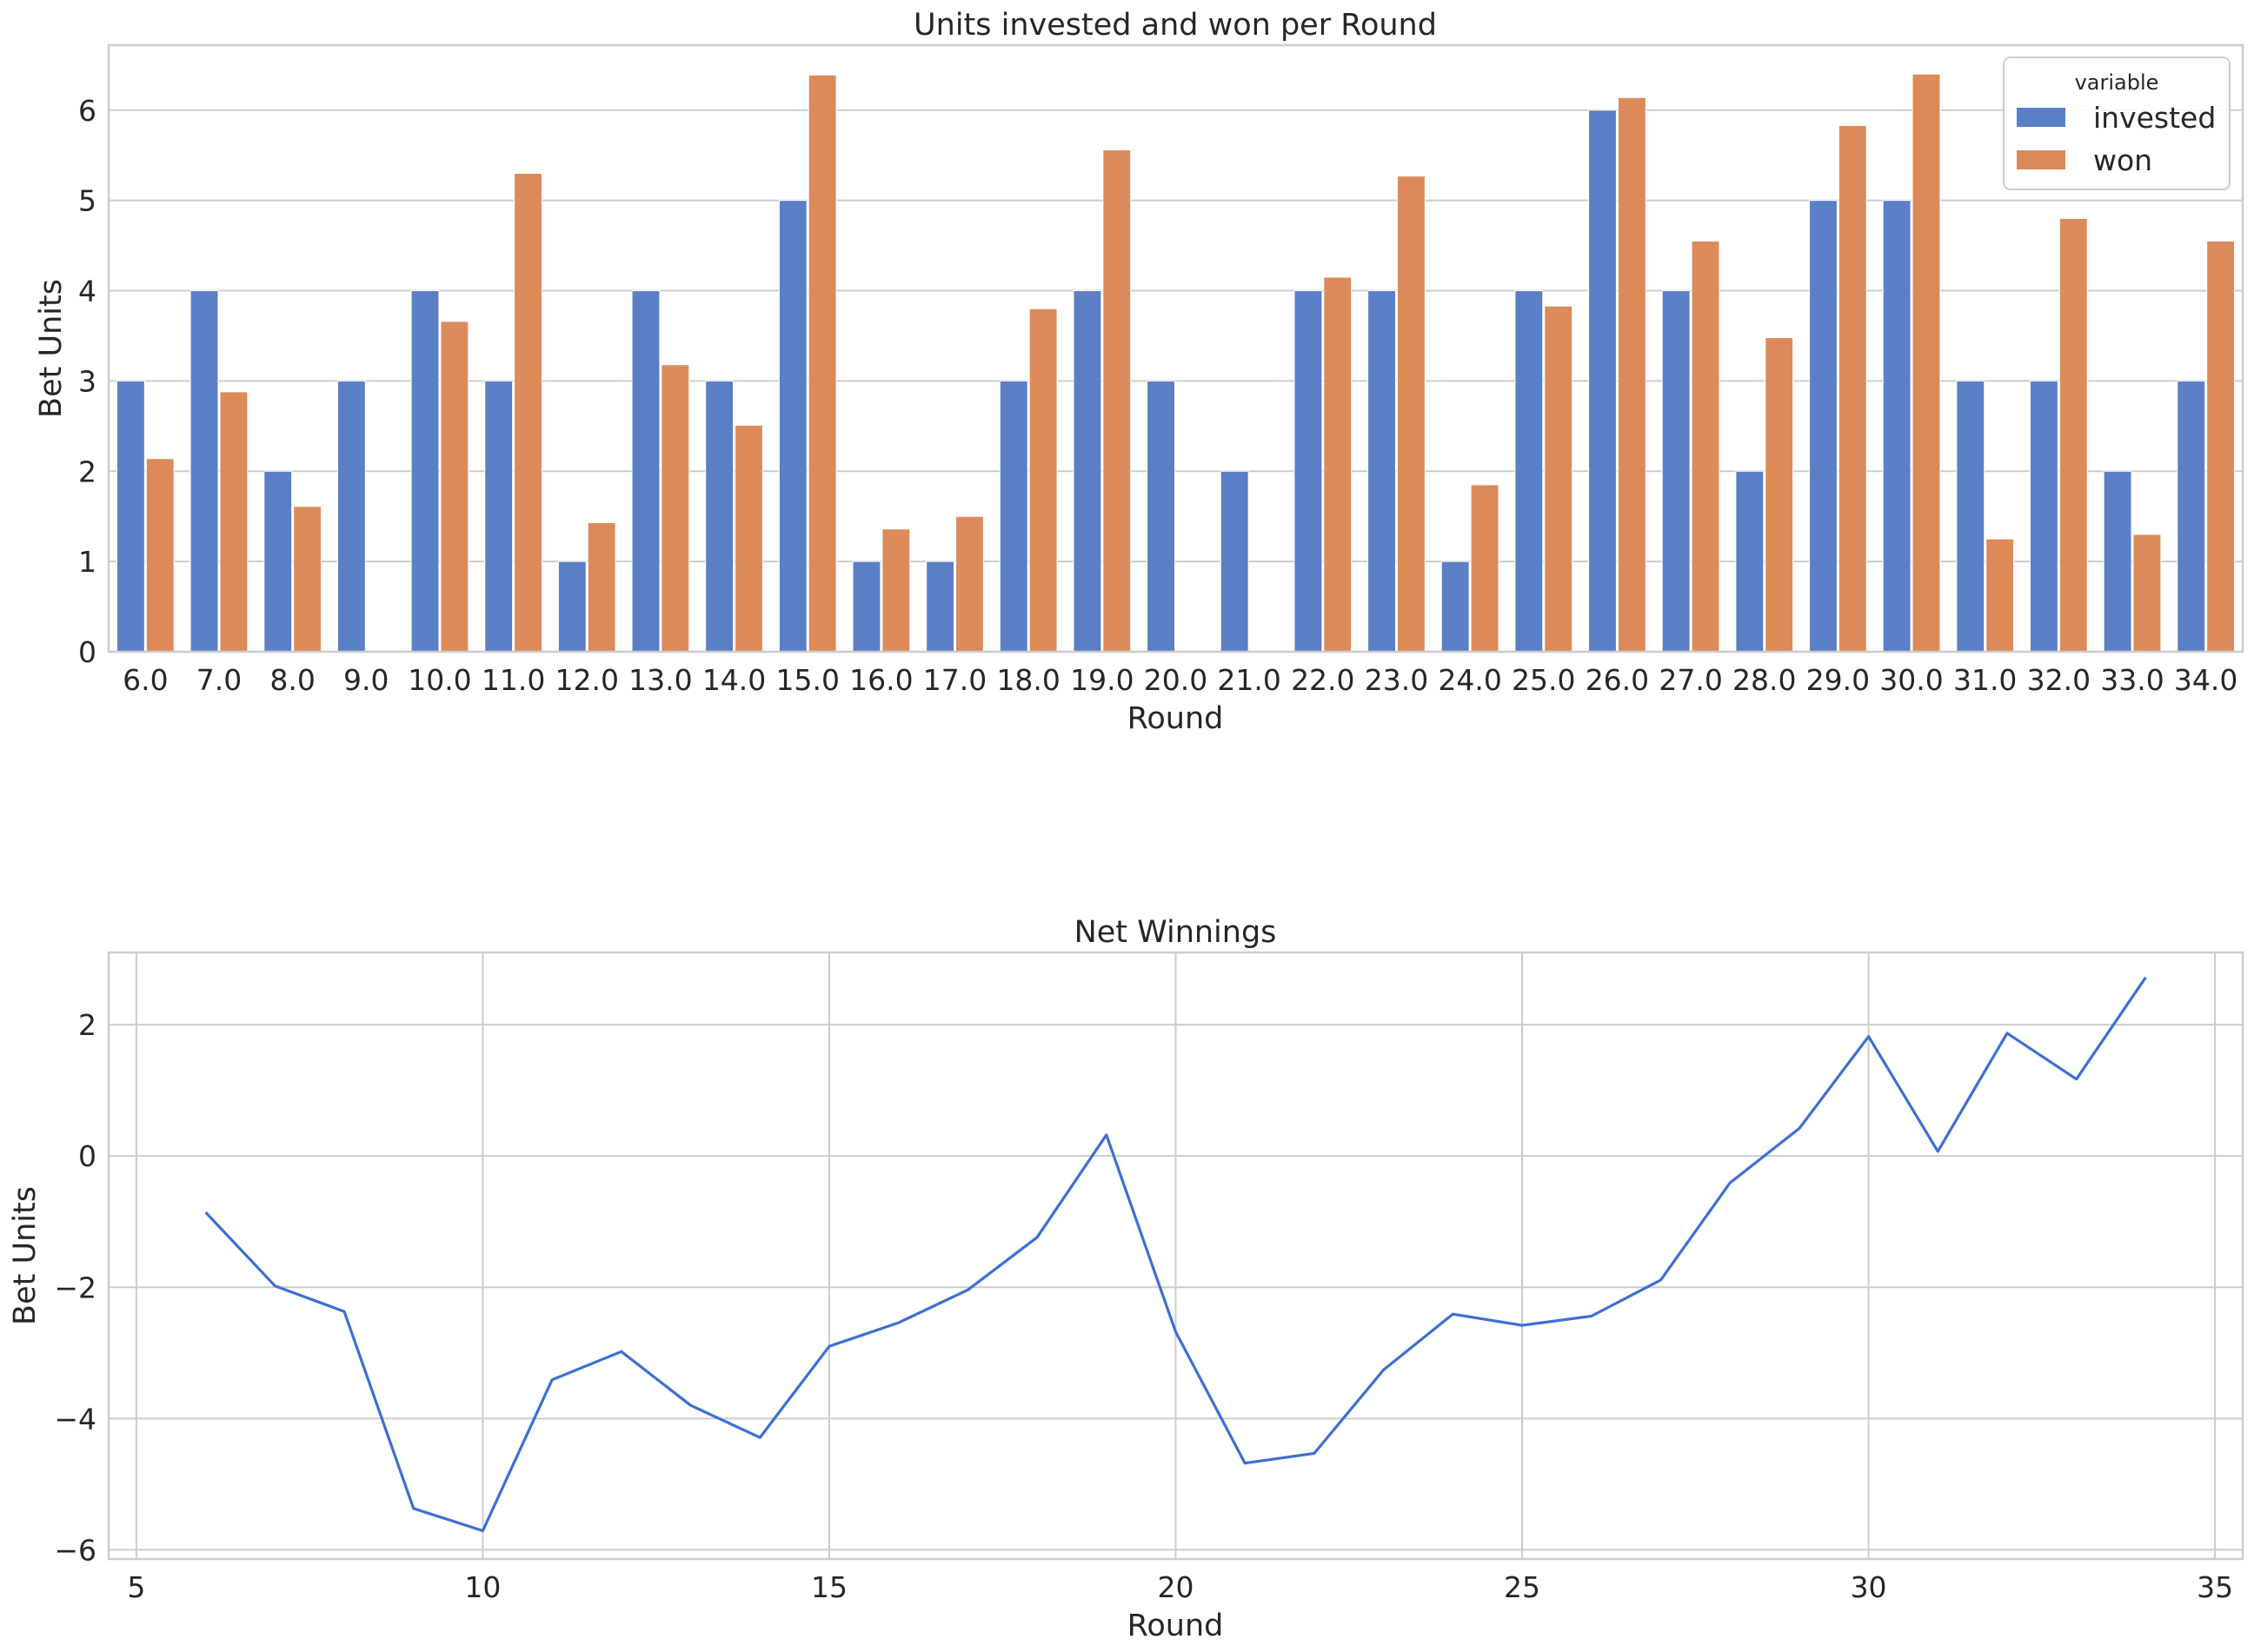 This screenshot has width=2254, height=1652. What do you see at coordinates (1985, 680) in the screenshot?
I see `x-tick-label: 31.0` at bounding box center [1985, 680].